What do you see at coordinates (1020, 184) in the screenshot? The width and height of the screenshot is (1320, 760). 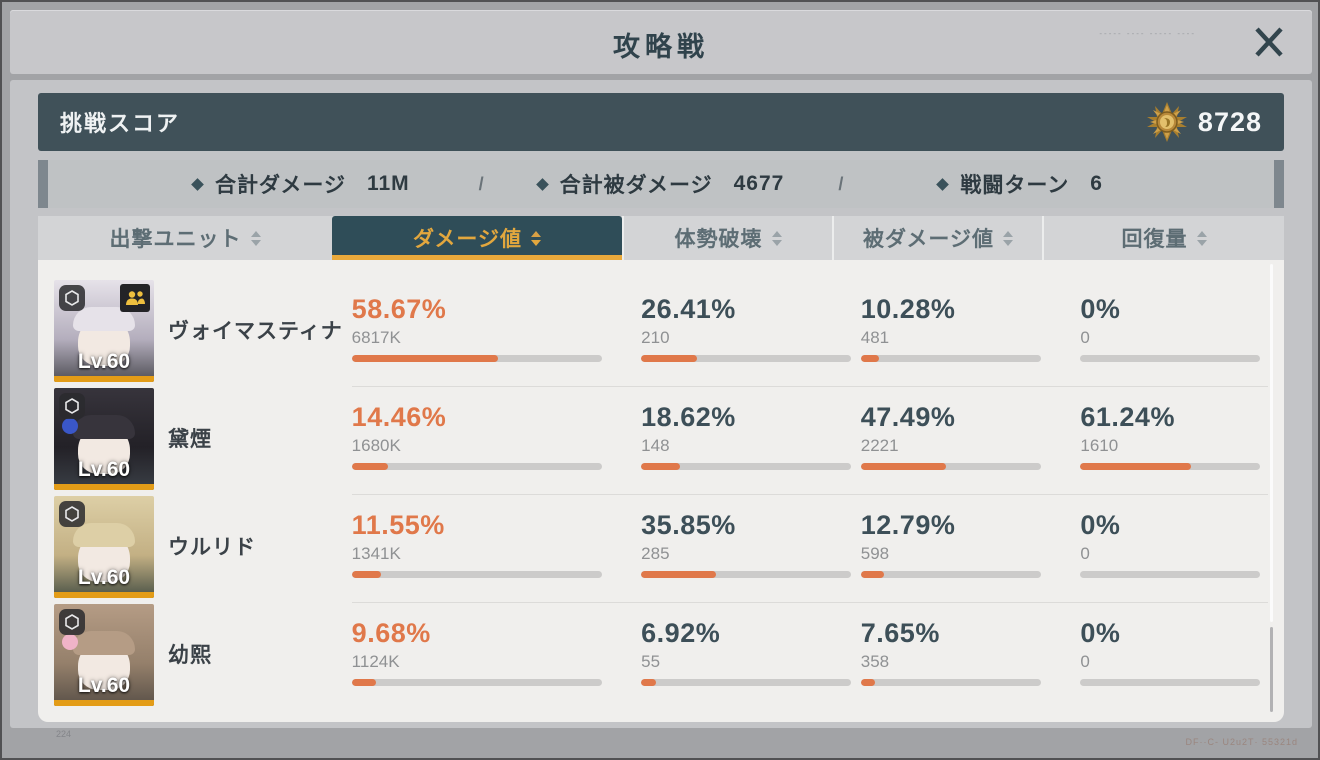 I see `battle-turns-stat: 戦闘ターン 6` at bounding box center [1020, 184].